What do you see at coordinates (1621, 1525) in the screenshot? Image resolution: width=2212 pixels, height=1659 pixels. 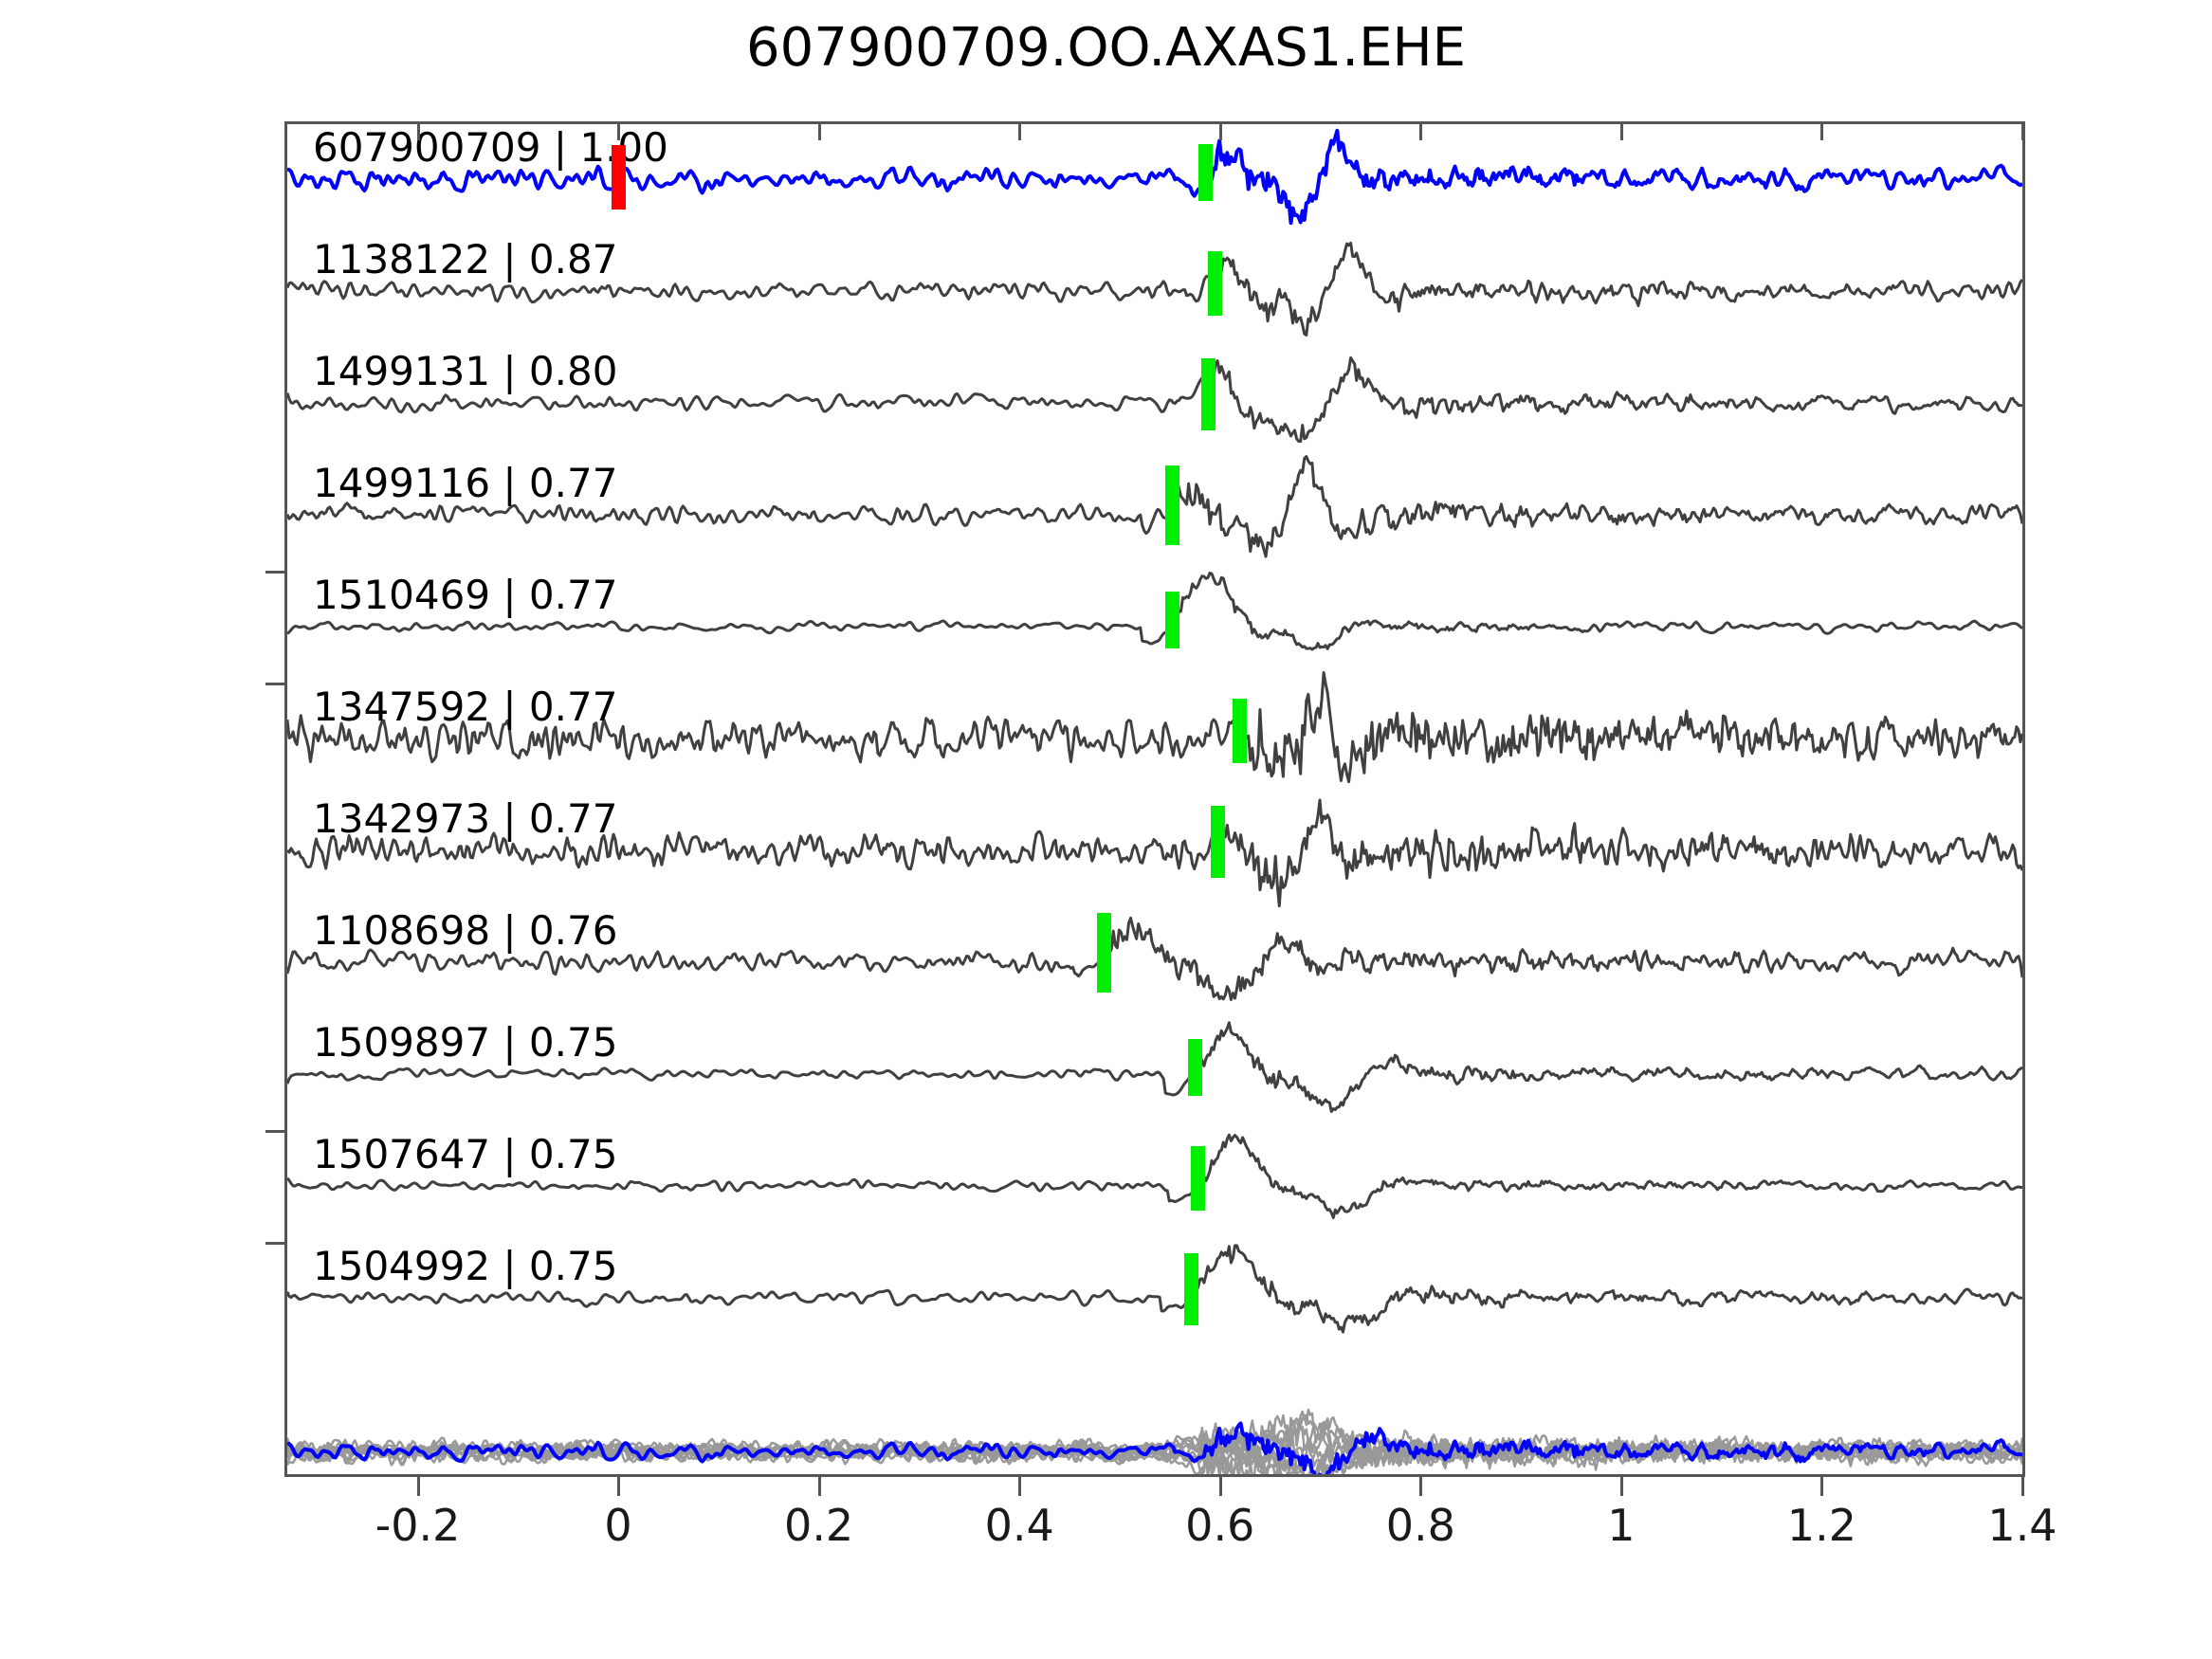 I see `x-axis-tick-label: 1` at bounding box center [1621, 1525].